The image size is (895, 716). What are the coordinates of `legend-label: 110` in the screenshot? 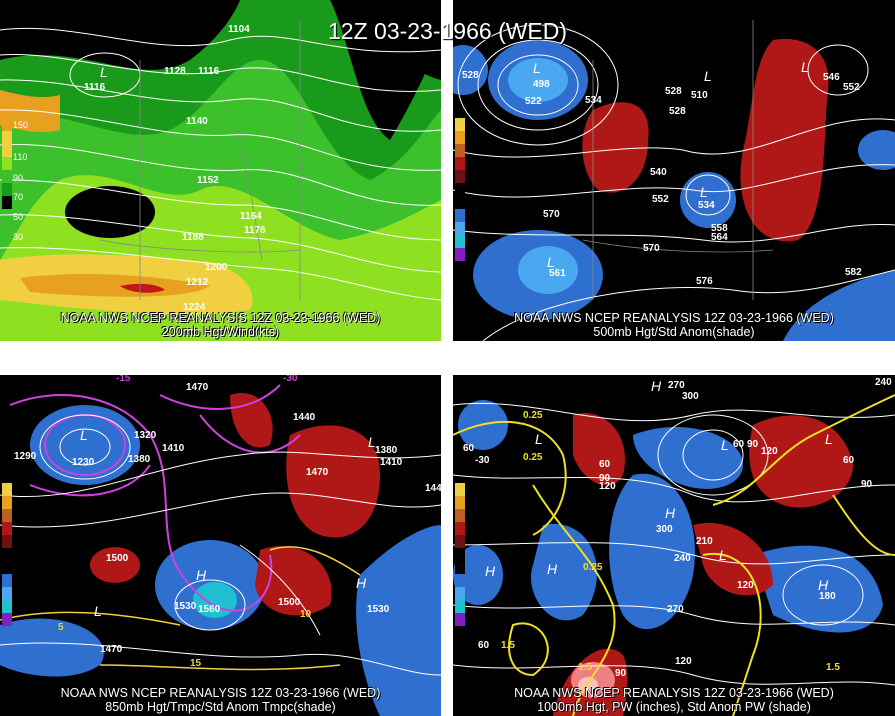 It's located at (20, 157).